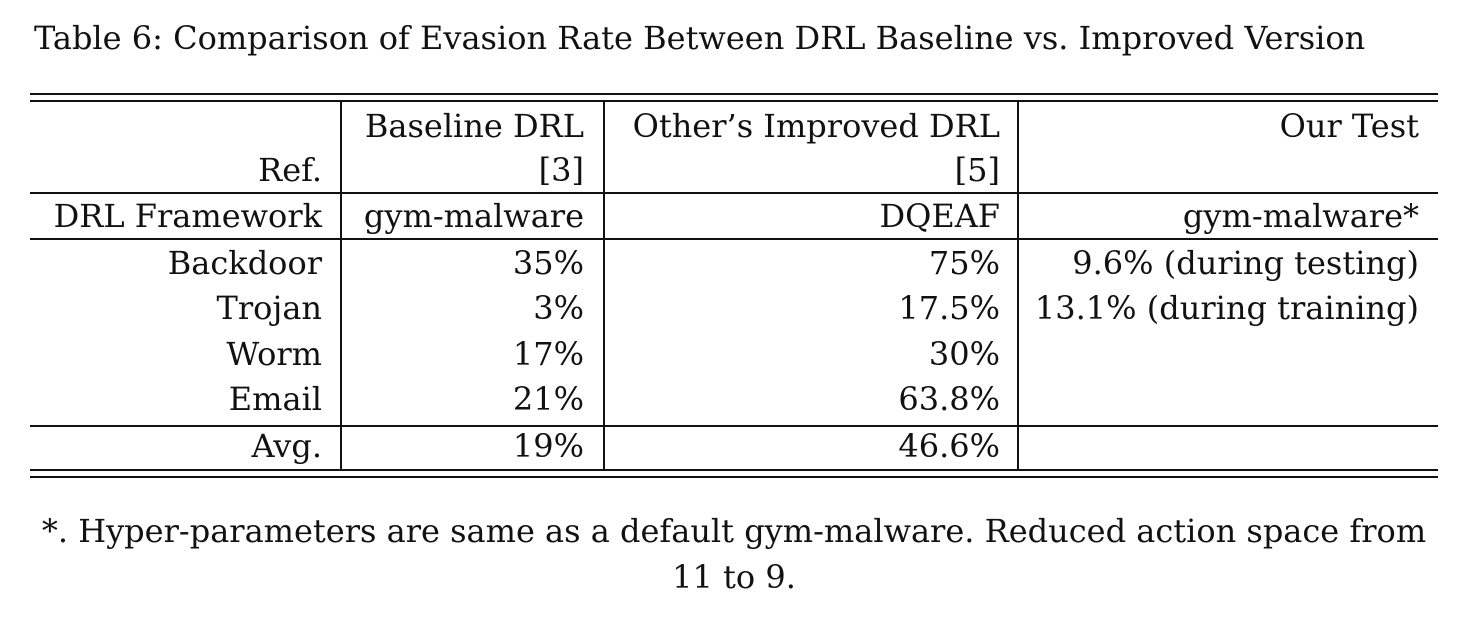 This screenshot has height=628, width=1482. Describe the element at coordinates (290, 170) in the screenshot. I see `header-ref-label: Ref.` at that location.